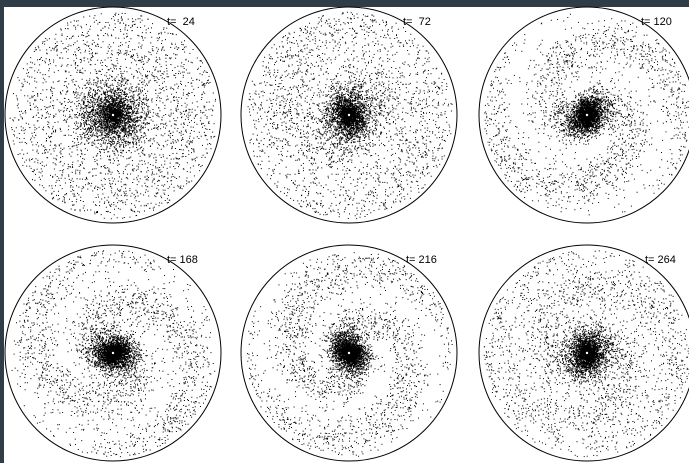  I want to click on time-label: t= 216, so click(421, 260).